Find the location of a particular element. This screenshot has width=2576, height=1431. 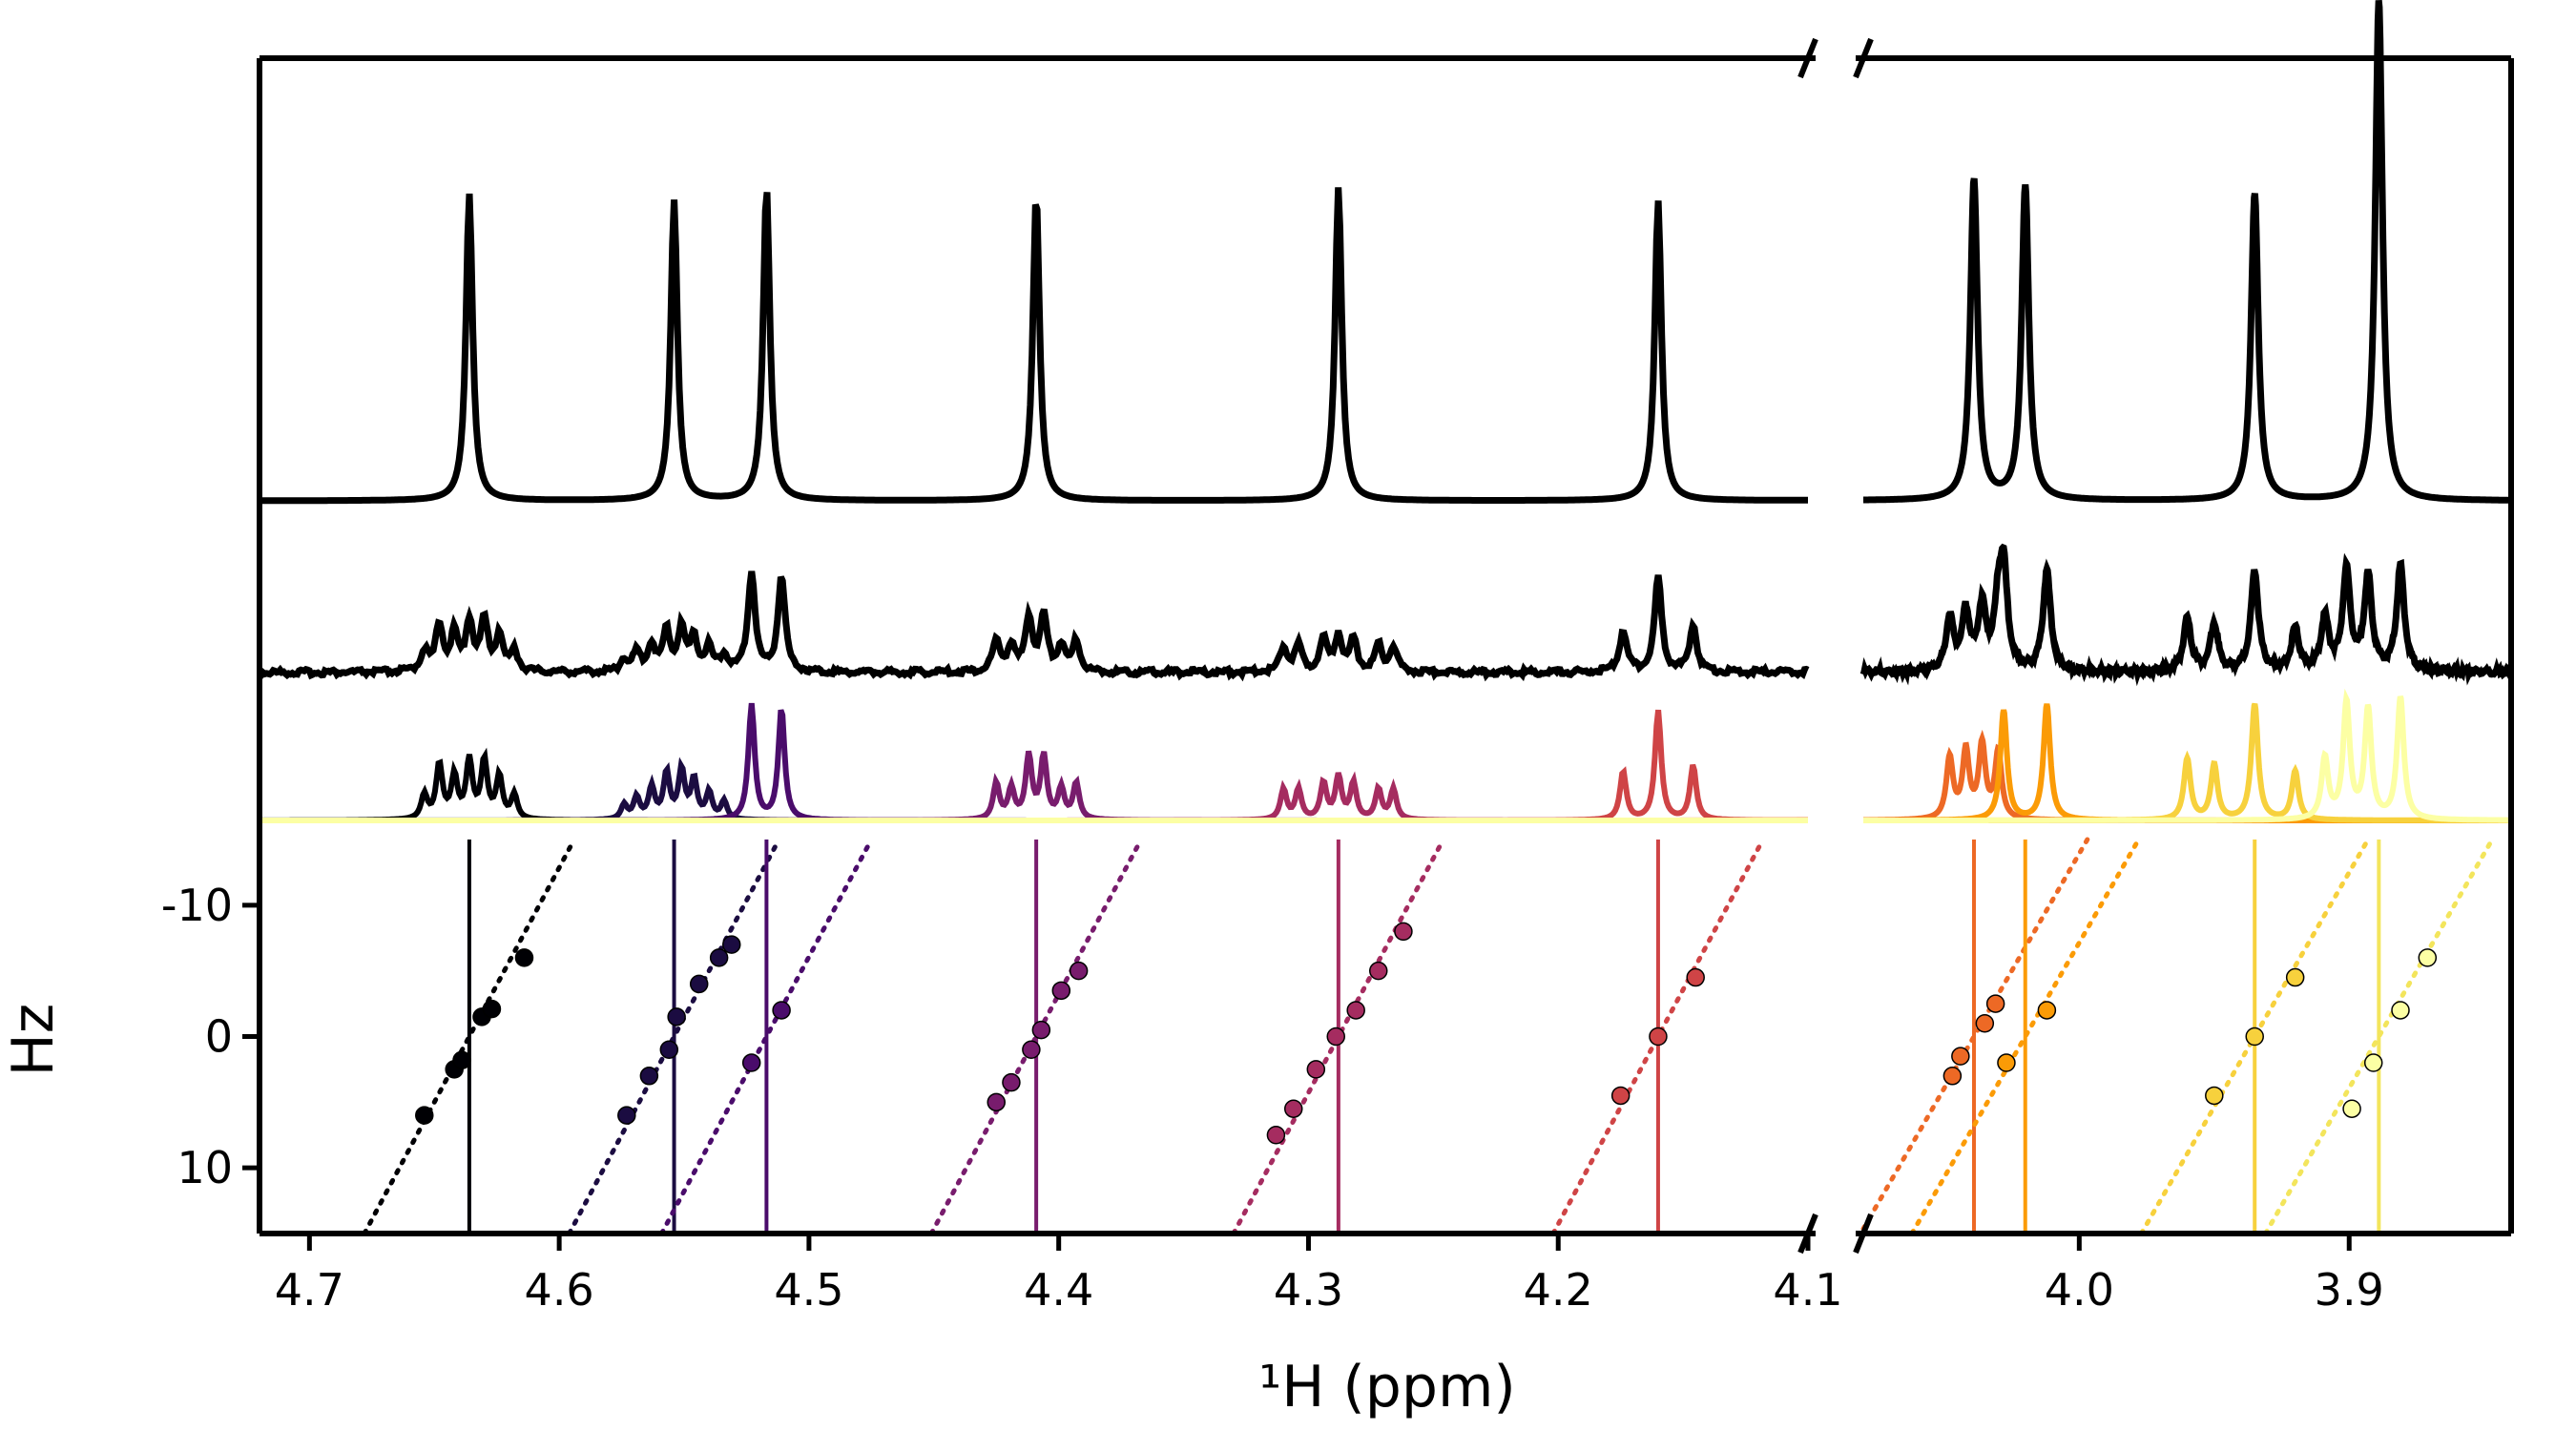

x-tick-label: 4.1 is located at coordinates (1807, 1290).